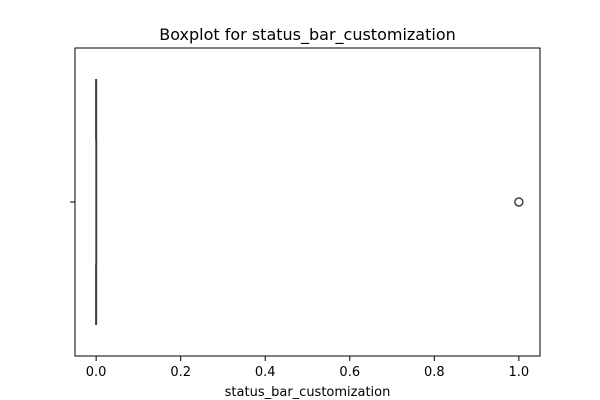  Describe the element at coordinates (519, 372) in the screenshot. I see `x-tick-label: 1.0` at that location.